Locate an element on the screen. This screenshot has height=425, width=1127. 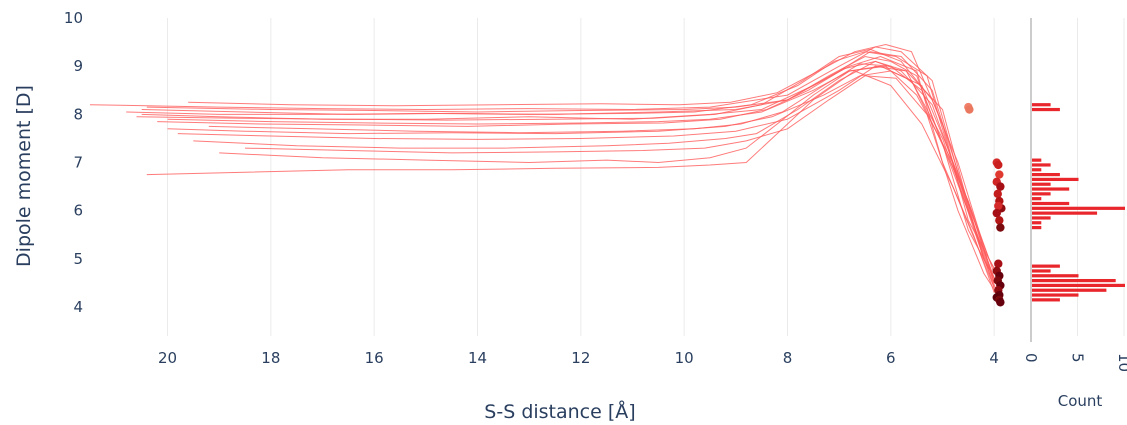
y-tick-label-1: 5 is located at coordinates (78, 259).